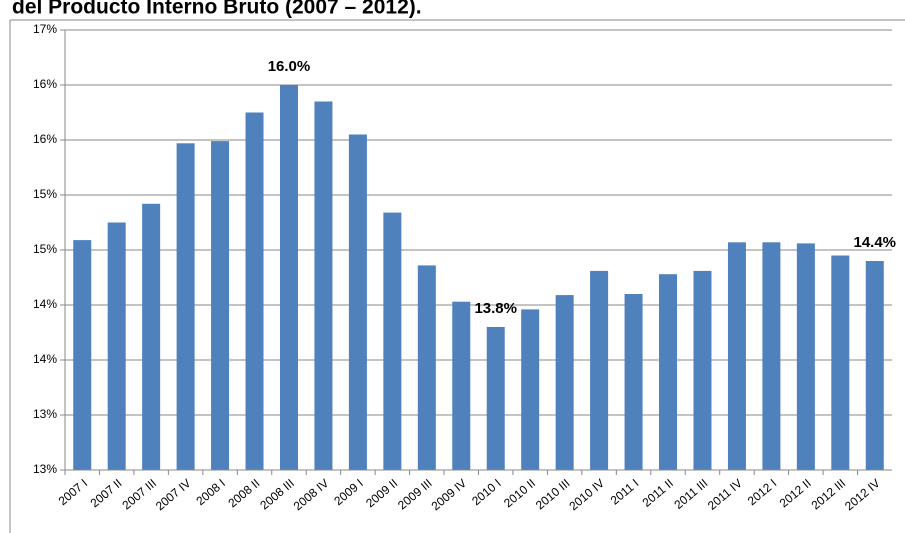 This screenshot has height=533, width=905. I want to click on x-tick-label: 2011 II, so click(658, 493).